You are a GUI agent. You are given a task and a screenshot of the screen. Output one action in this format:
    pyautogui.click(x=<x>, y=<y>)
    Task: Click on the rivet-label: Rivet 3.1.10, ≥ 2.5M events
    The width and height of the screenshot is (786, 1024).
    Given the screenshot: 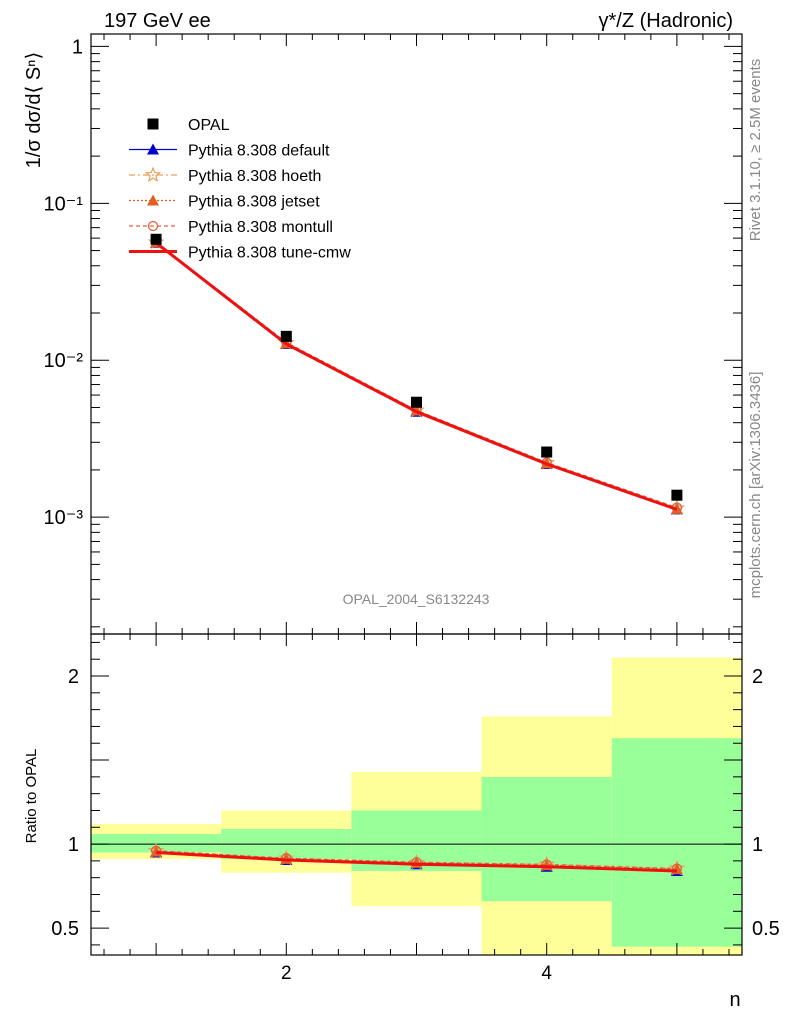 What is the action you would take?
    pyautogui.click(x=755, y=150)
    